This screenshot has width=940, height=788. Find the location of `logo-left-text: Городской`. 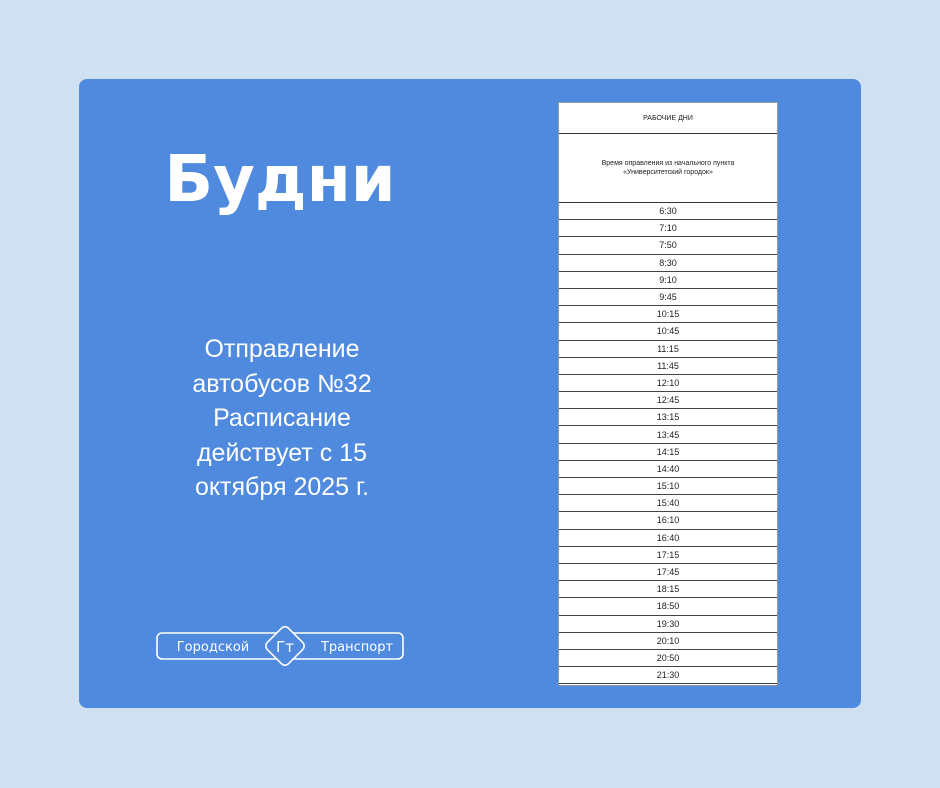

logo-left-text: Городской is located at coordinates (213, 647).